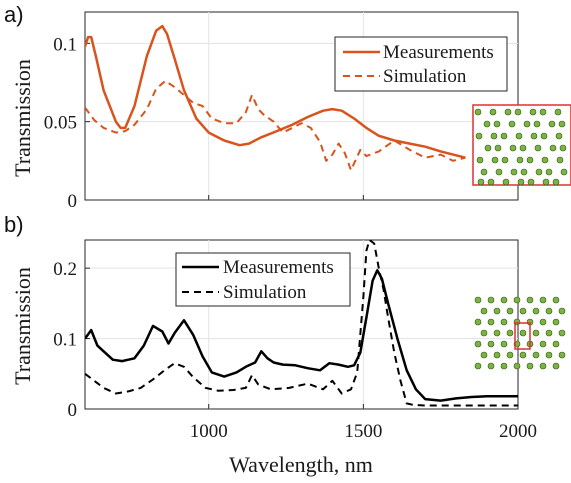 This screenshot has height=483, width=571. I want to click on panel-b-inset-lattice, so click(520, 333).